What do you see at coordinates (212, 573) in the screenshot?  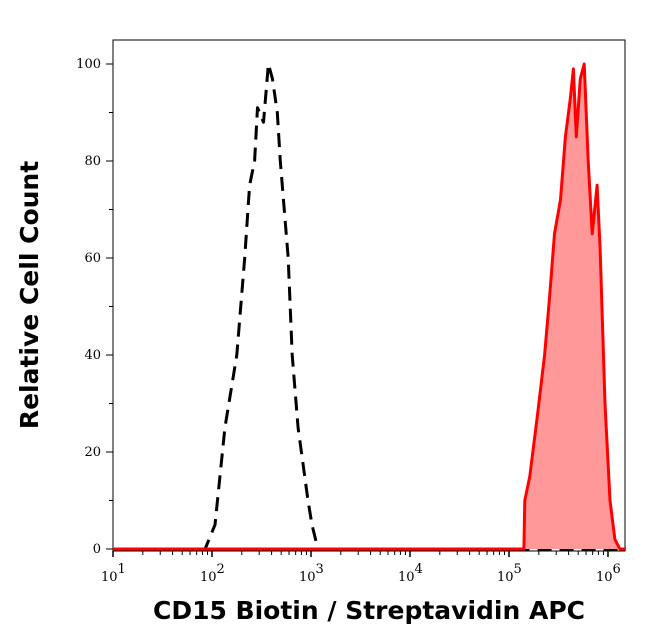 I see `x-tick-label: 10²` at bounding box center [212, 573].